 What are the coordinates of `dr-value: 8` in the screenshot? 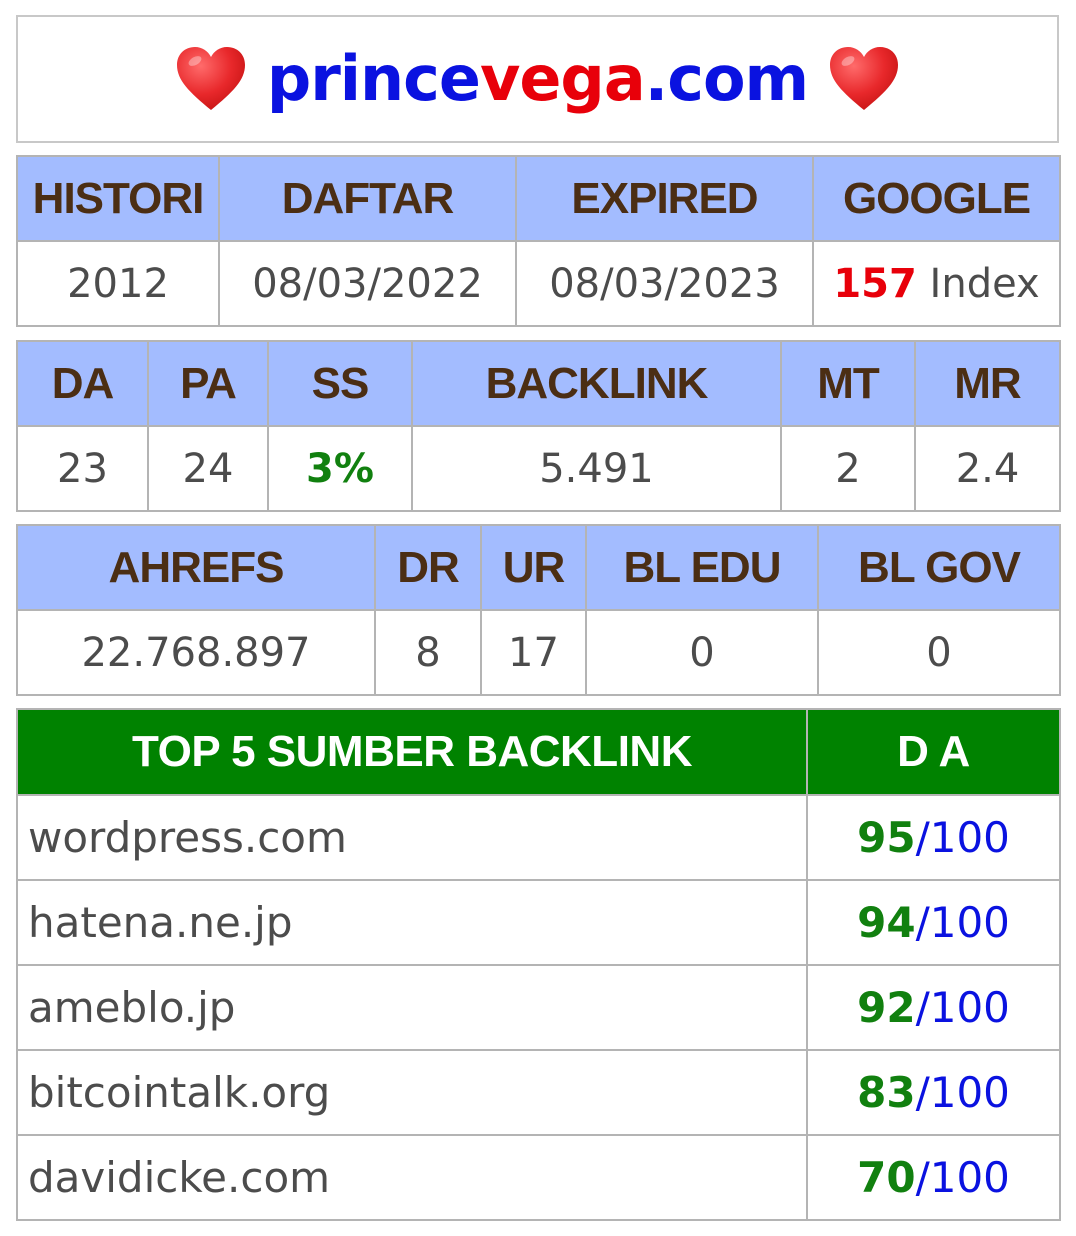 It's located at (428, 652).